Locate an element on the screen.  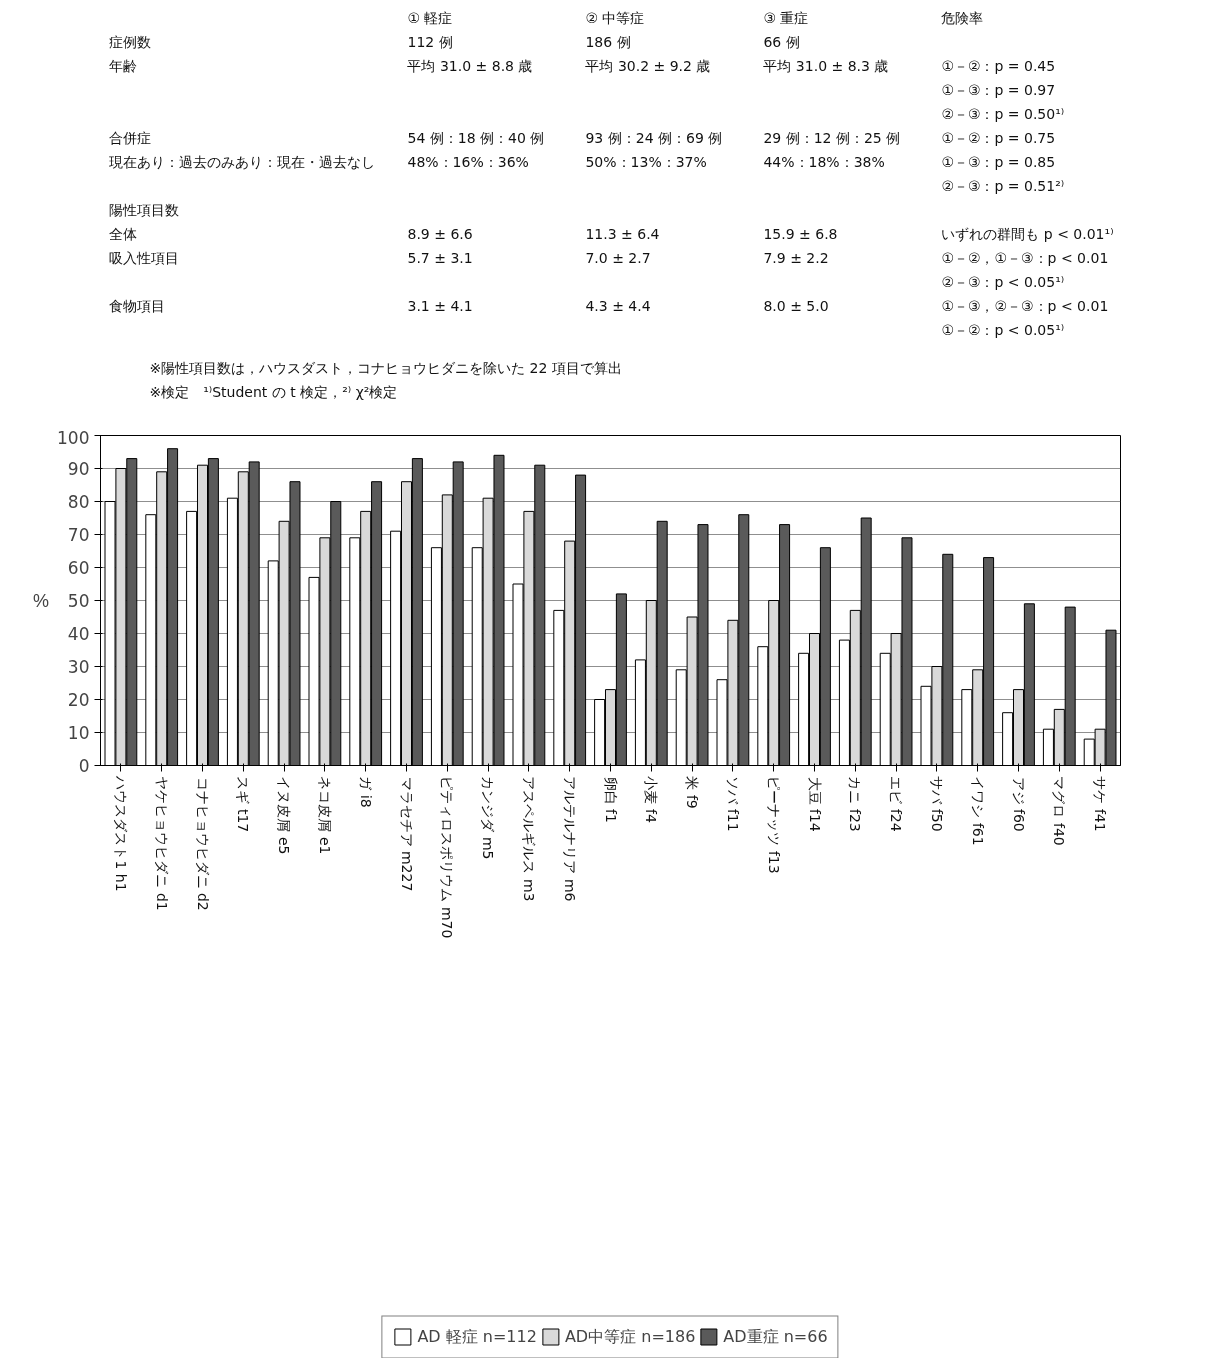
x-tick-label: ハウスダスト1 h1 is located at coordinates (120, 833).